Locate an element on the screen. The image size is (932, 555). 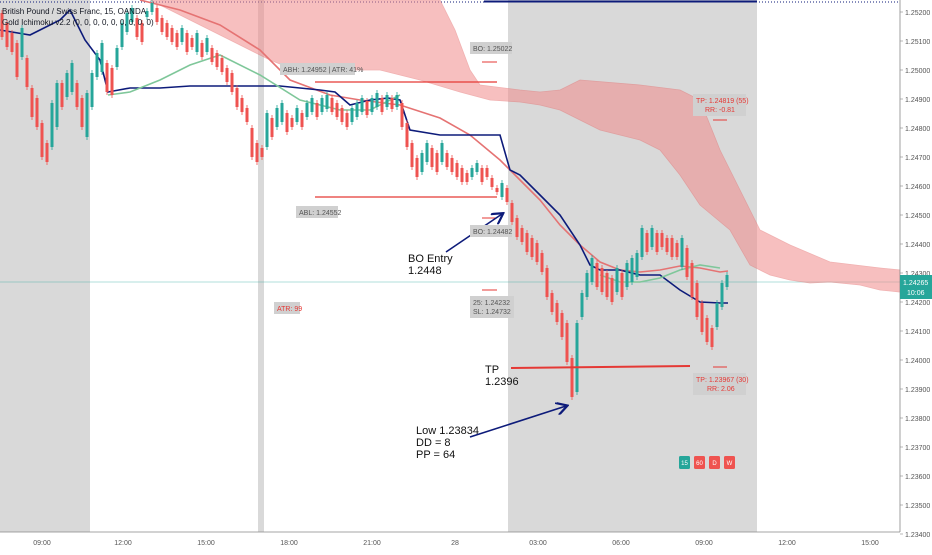
time-axis-bg is located at coordinates (466, 541).